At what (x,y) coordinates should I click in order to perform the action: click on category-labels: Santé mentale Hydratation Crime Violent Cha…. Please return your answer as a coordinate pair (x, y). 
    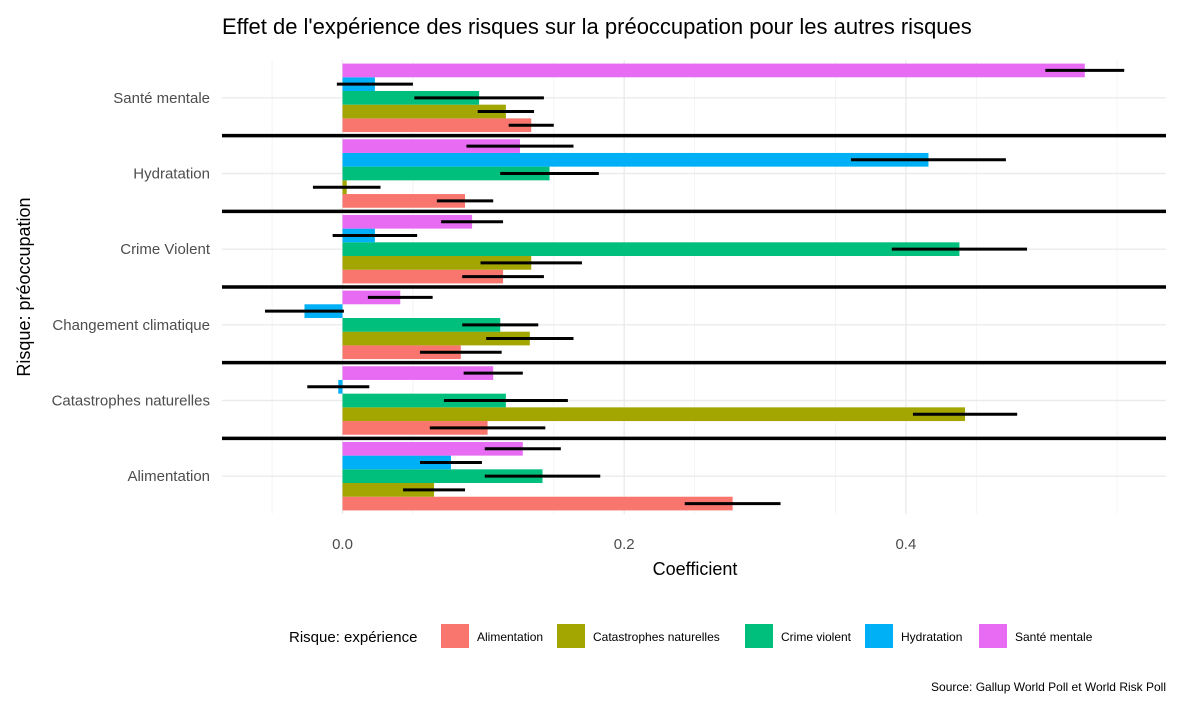
    Looking at the image, I should click on (131, 287).